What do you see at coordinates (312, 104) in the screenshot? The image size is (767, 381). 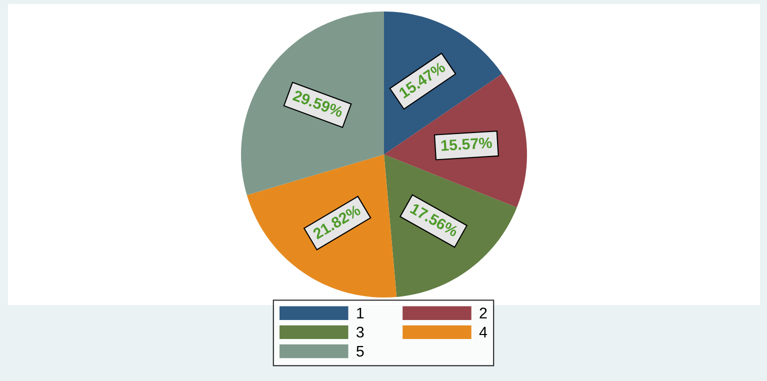 I see `pie-slice` at bounding box center [312, 104].